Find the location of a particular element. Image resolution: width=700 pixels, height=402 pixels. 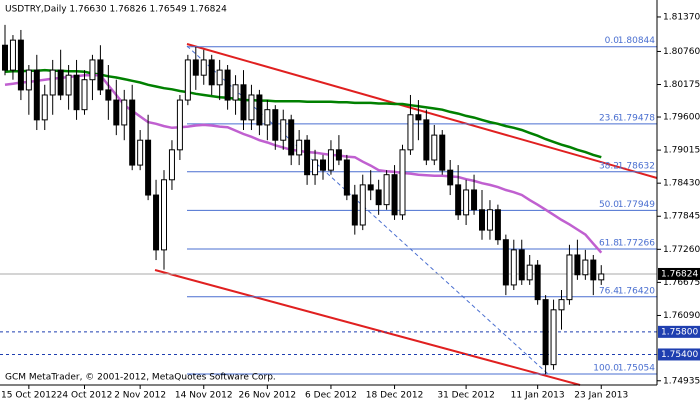

last-price-label: 1.76824 is located at coordinates (679, 274).